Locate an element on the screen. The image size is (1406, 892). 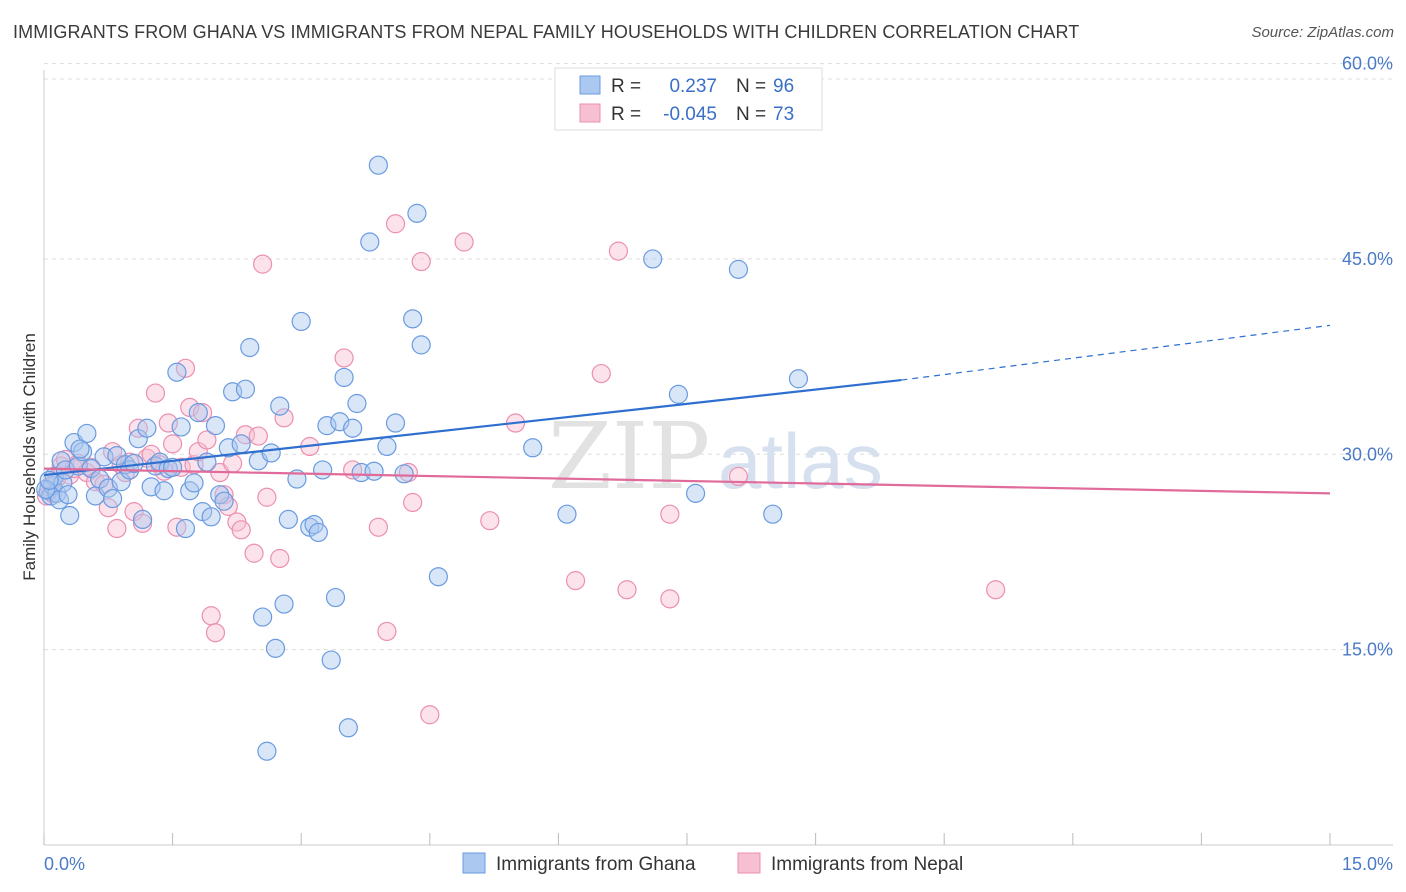
stats-legend: R = 0.237 N = 96 R = -0.045 N = 73 is located at coordinates (688, 99).